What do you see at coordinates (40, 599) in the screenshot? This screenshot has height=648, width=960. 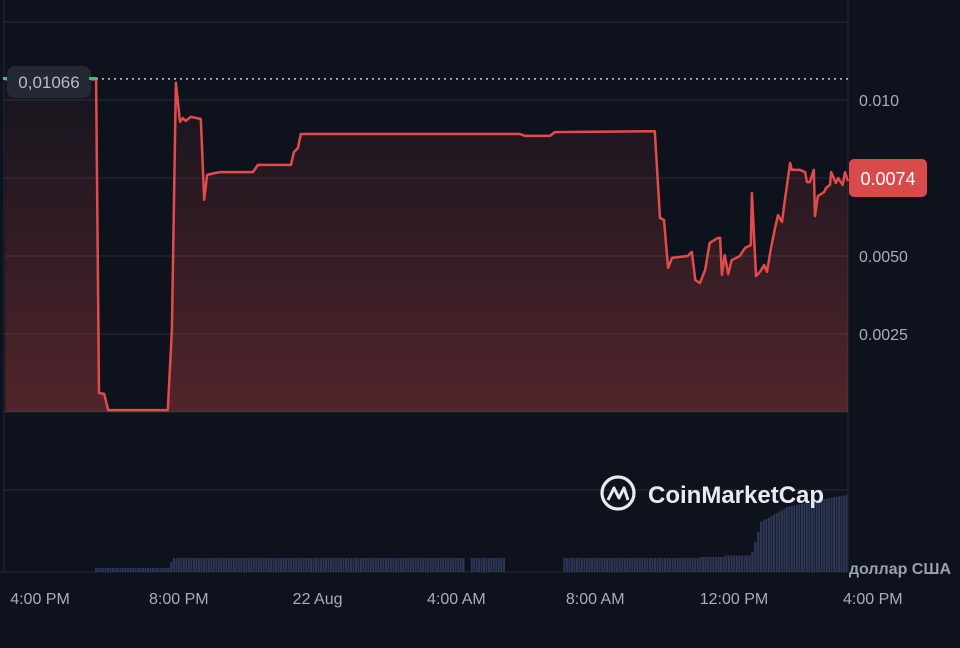 I see `x-tick-label: 4:00 PM` at bounding box center [40, 599].